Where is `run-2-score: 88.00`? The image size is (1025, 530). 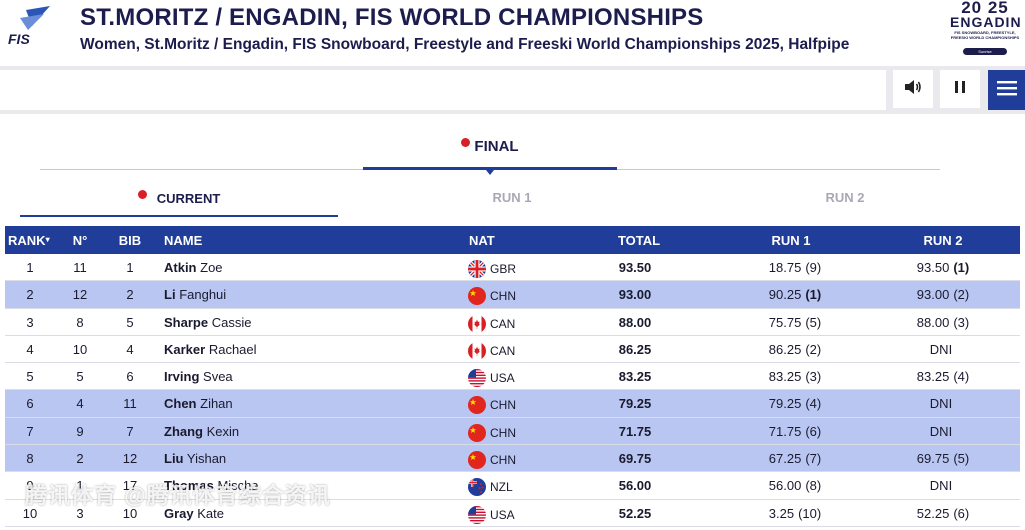 run-2-score: 88.00 is located at coordinates (933, 322).